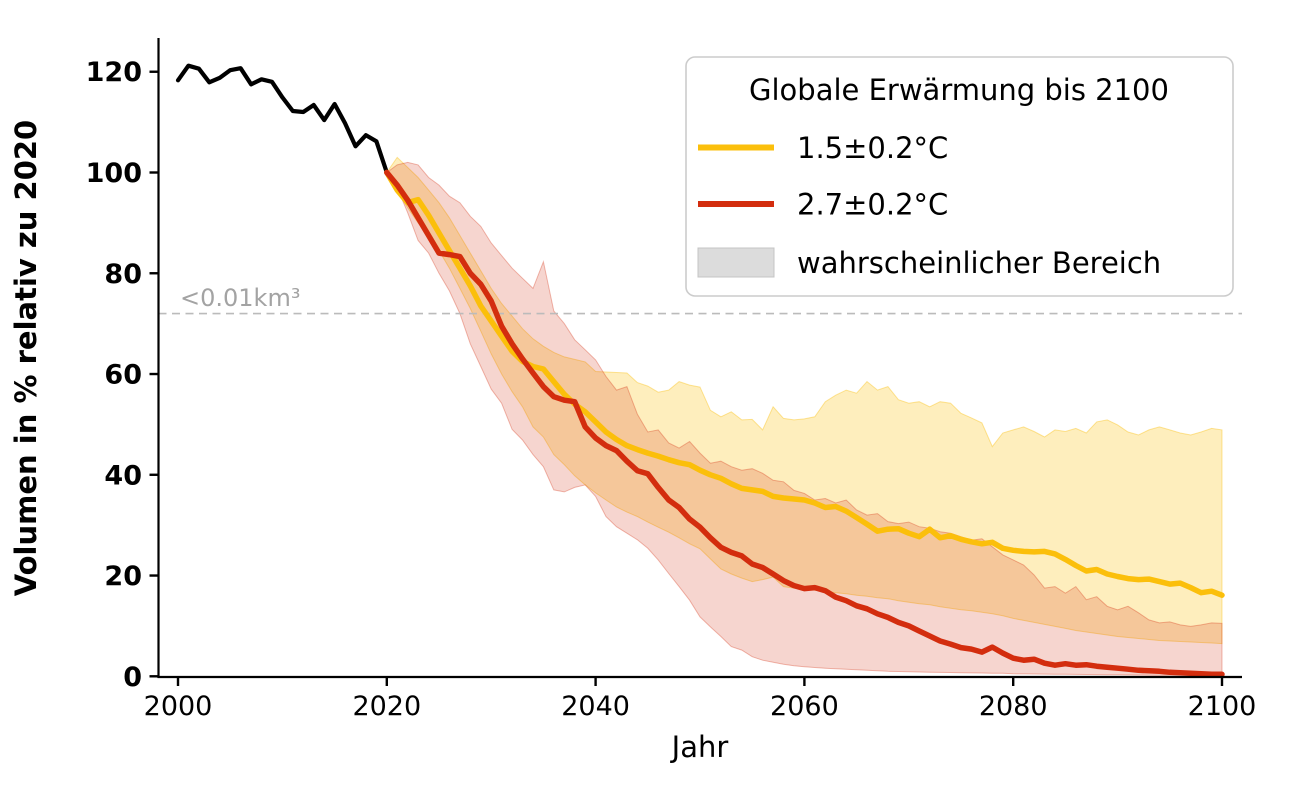 The image size is (1300, 800). Describe the element at coordinates (699, 747) in the screenshot. I see `x-axis-label: Jahr` at that location.